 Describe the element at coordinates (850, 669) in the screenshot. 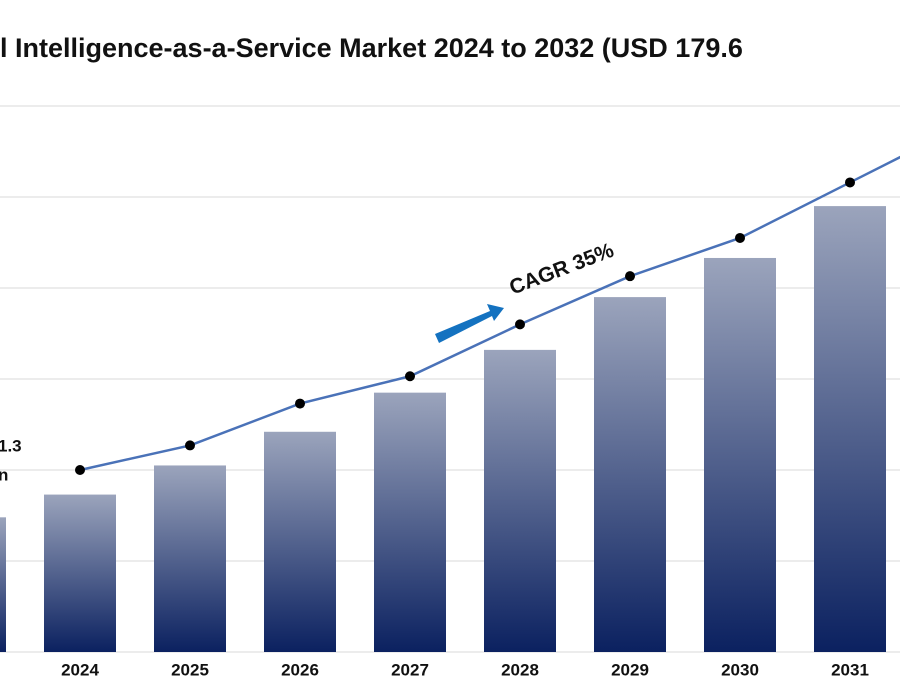

I see `x-tick-label: 2031` at that location.